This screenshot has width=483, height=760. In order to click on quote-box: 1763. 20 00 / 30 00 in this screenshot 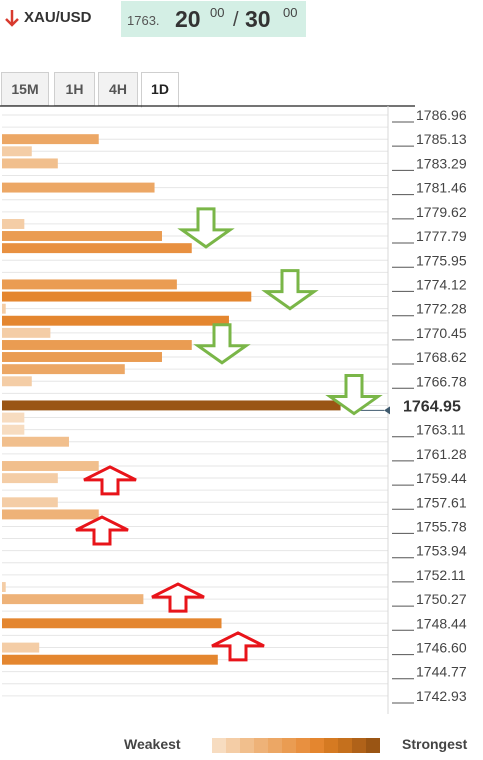, I will do `click(213, 19)`.